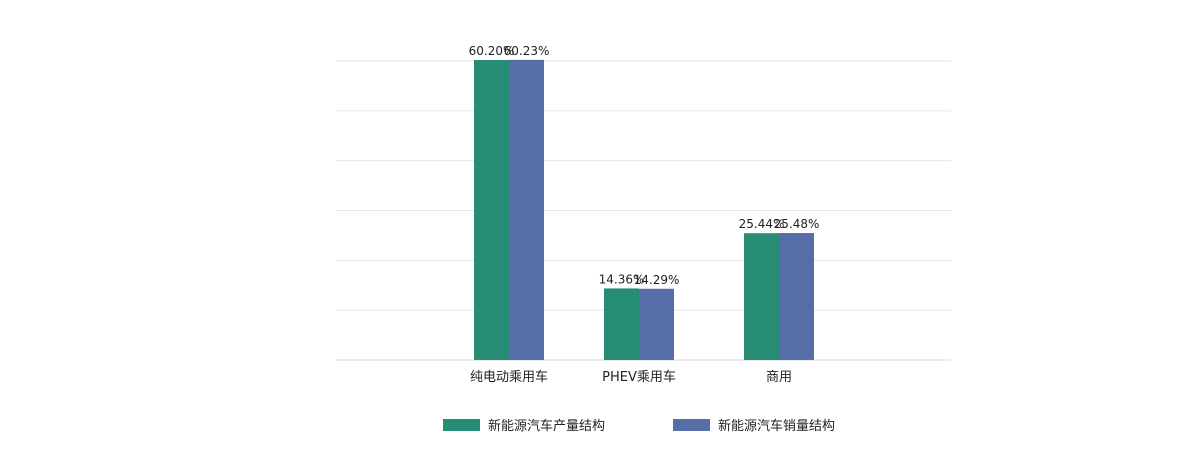 This screenshot has height=473, width=1200. What do you see at coordinates (622, 279) in the screenshot?
I see `data-label: 14.36%` at bounding box center [622, 279].